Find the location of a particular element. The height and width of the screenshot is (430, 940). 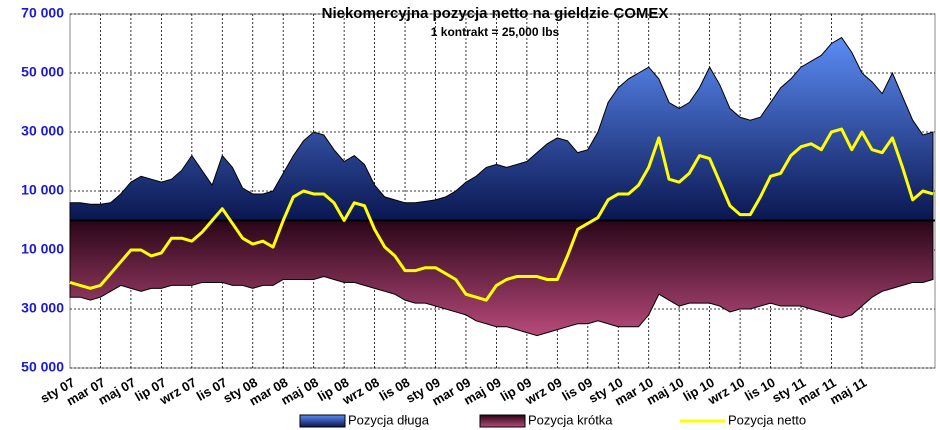

y-tick-label: 70 000 is located at coordinates (42, 13).